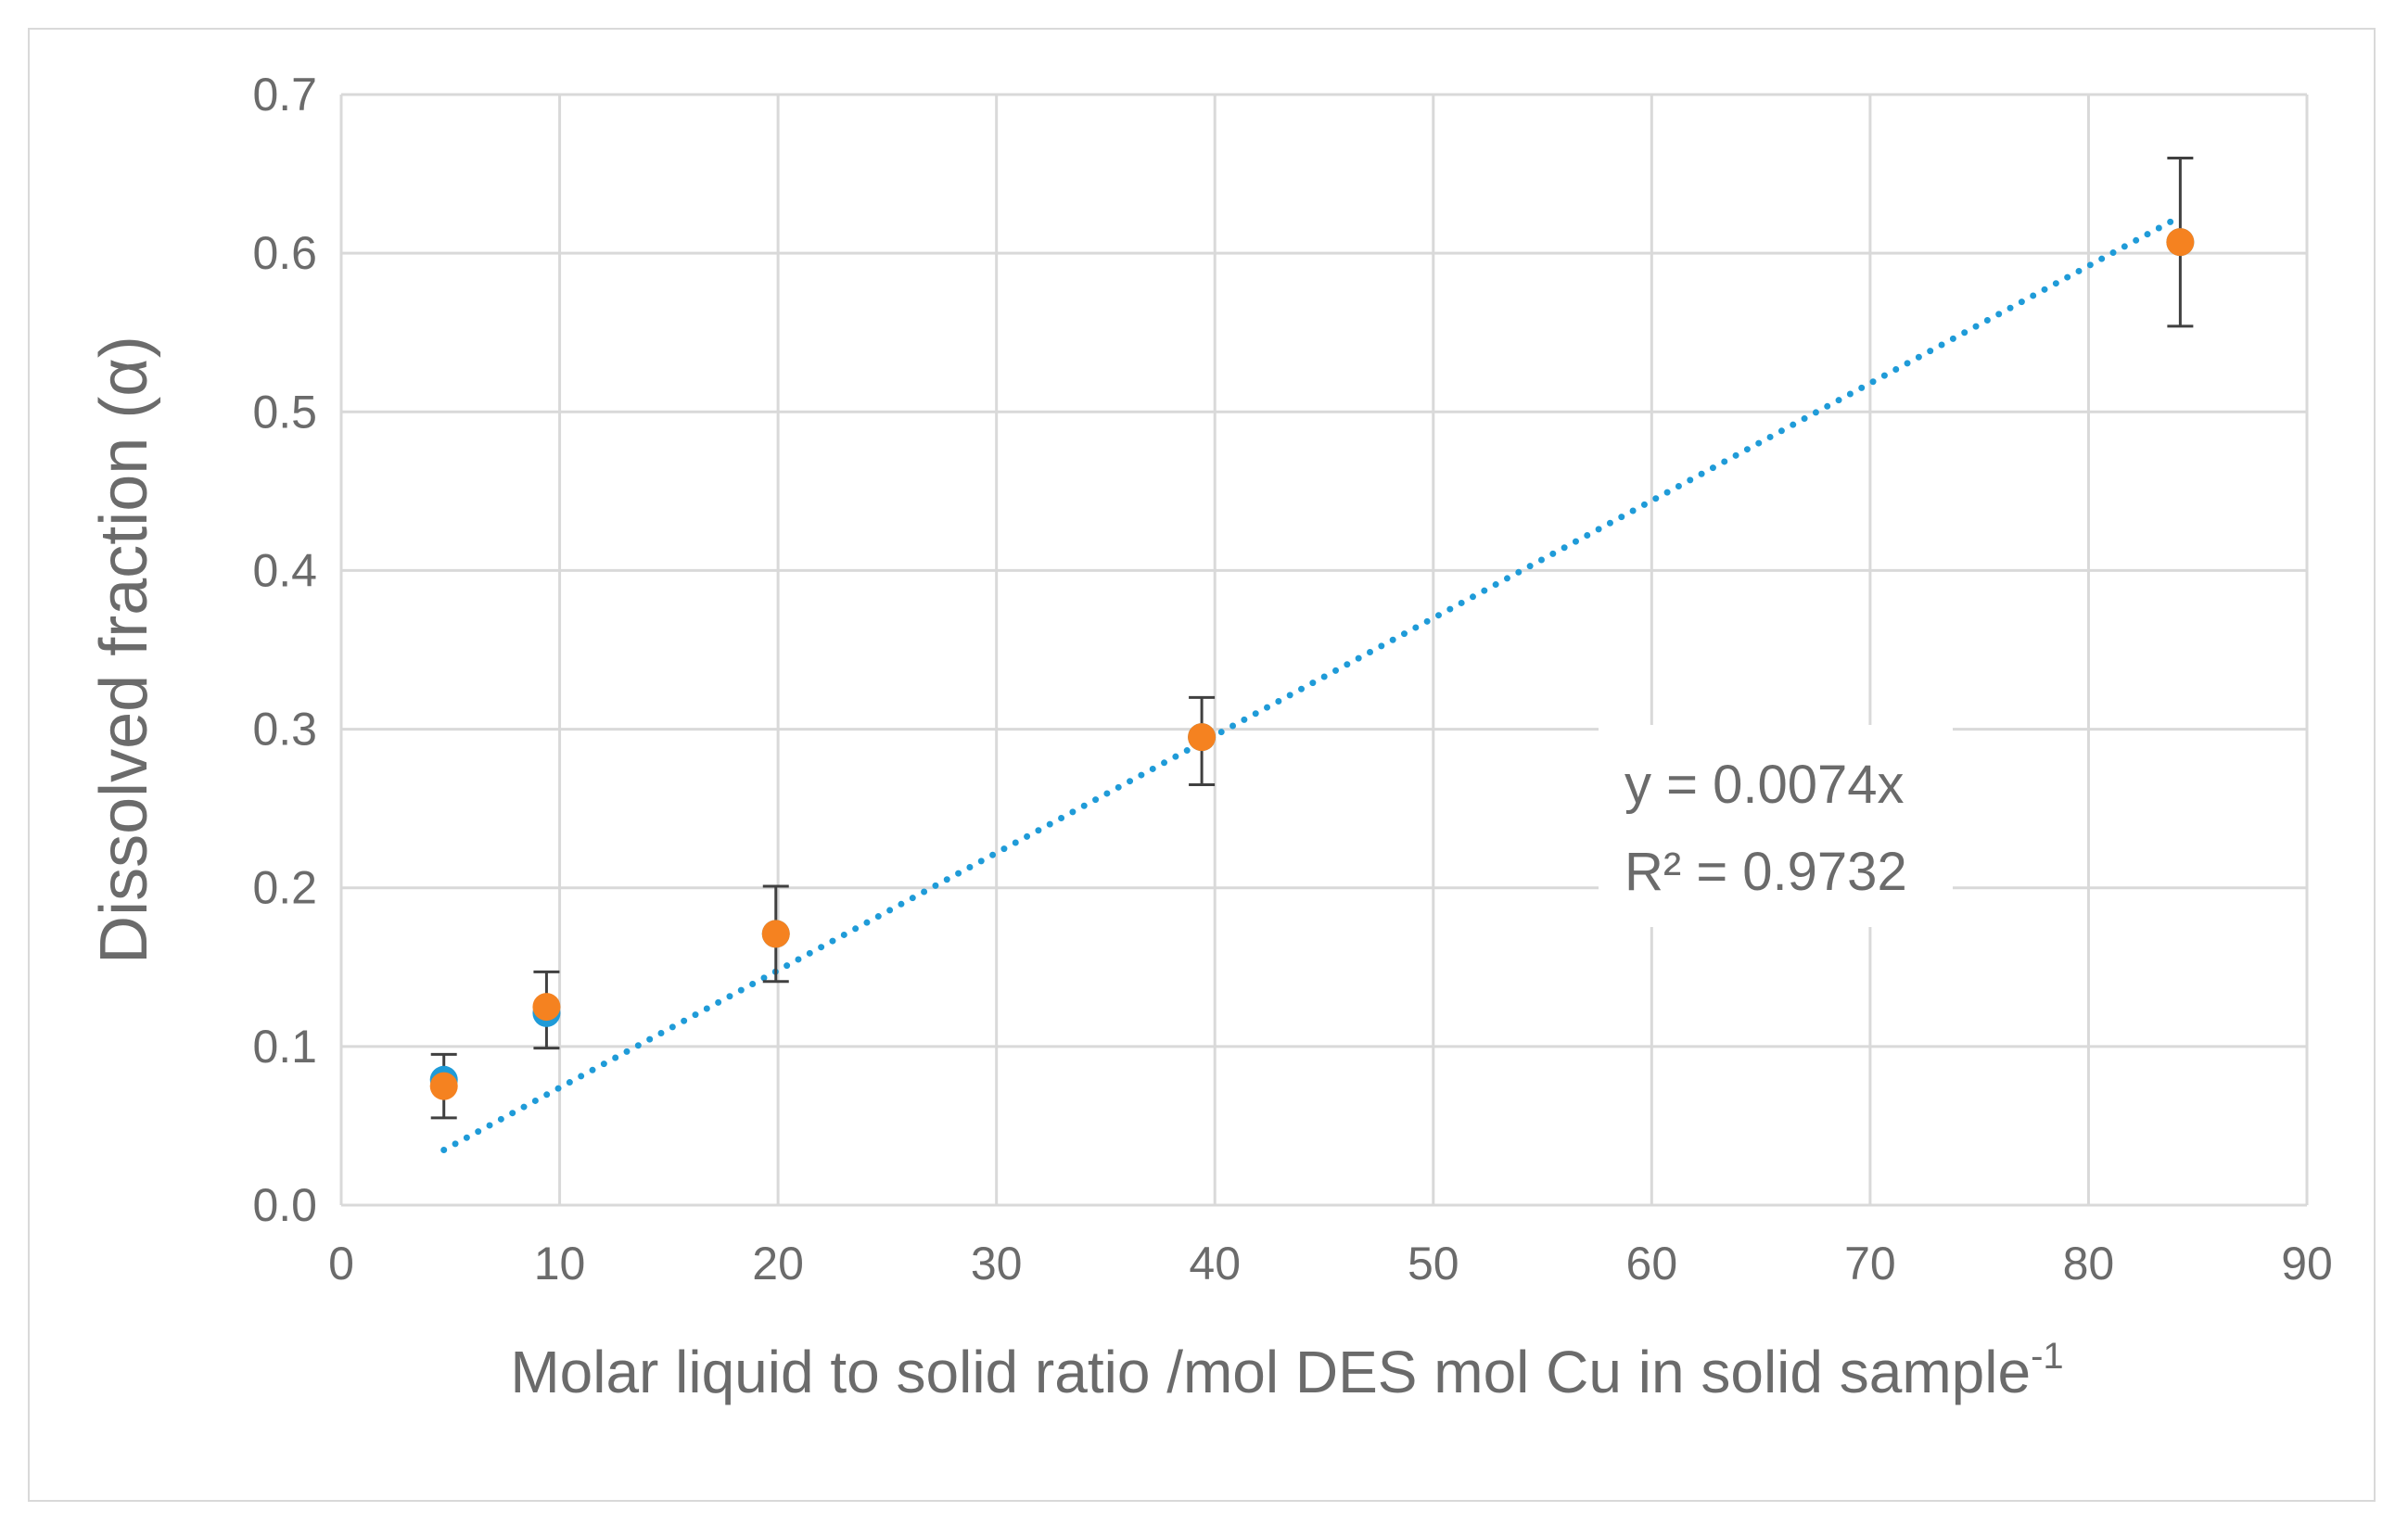  Describe the element at coordinates (1765, 872) in the screenshot. I see `trendline-r-squared: R² = 0.9732` at that location.